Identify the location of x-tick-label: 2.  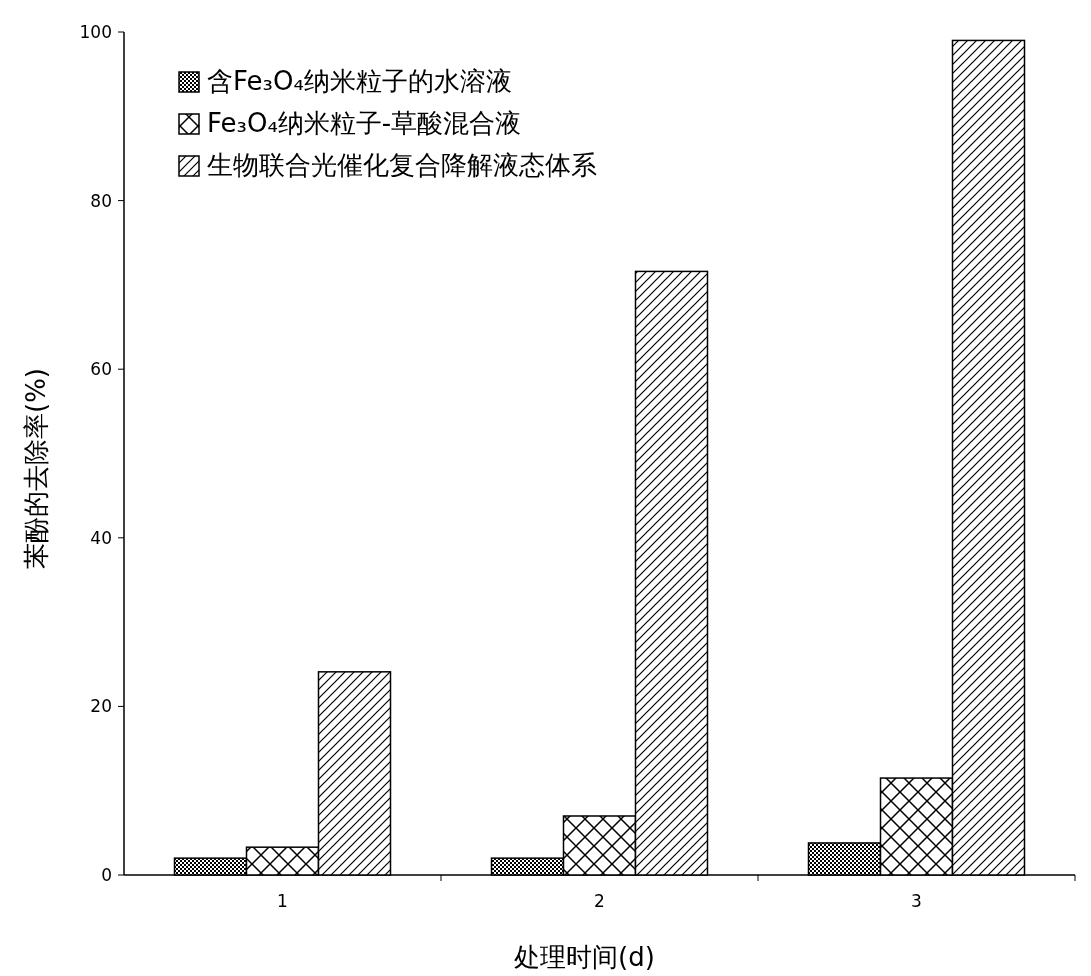
(599, 901).